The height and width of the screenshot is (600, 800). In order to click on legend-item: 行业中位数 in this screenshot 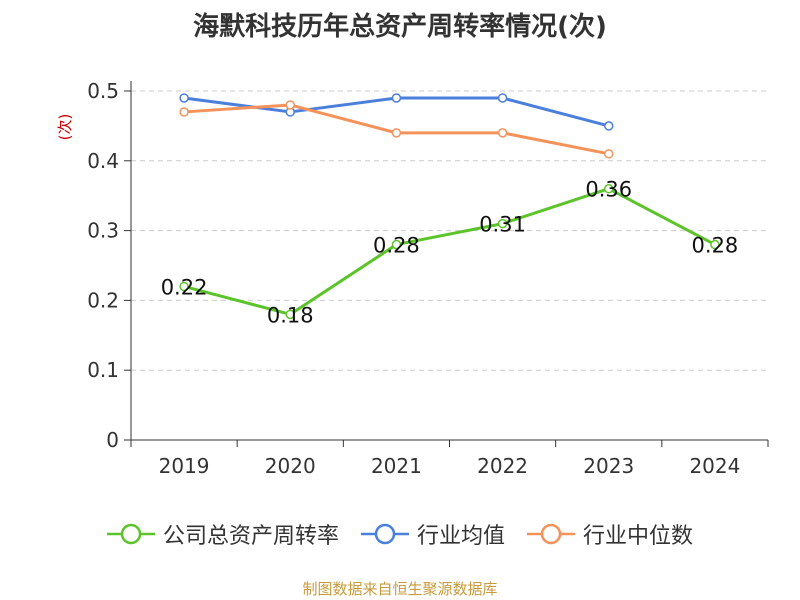, I will do `click(610, 534)`.